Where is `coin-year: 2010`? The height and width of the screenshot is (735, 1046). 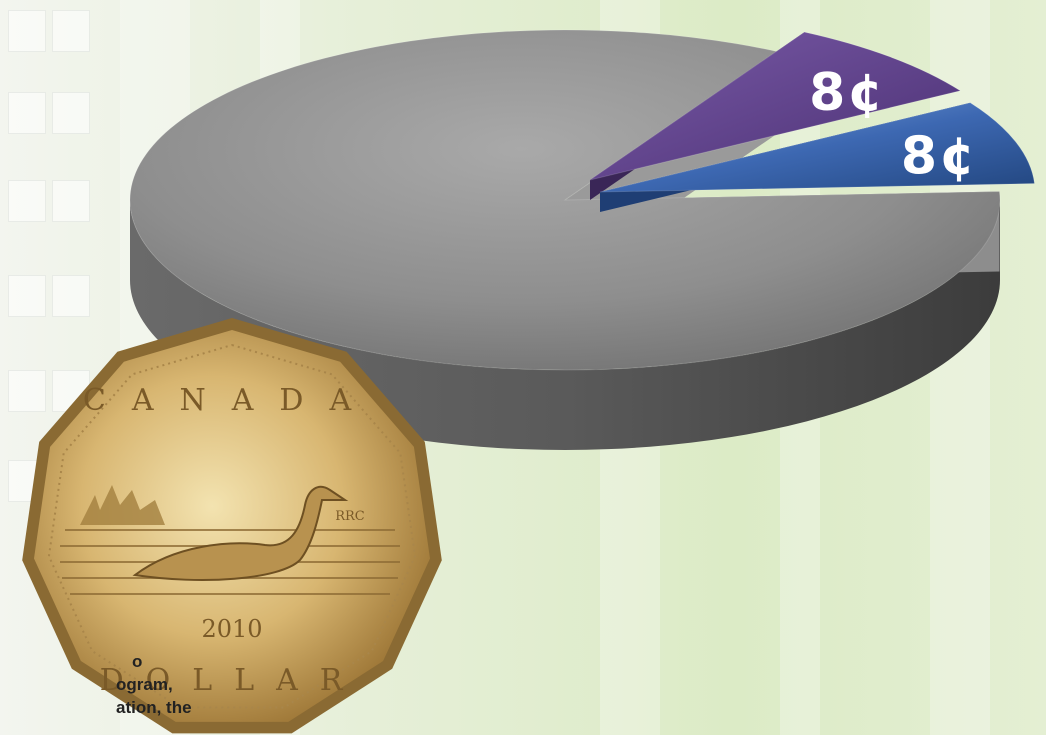
coin-year: 2010 is located at coordinates (231, 629).